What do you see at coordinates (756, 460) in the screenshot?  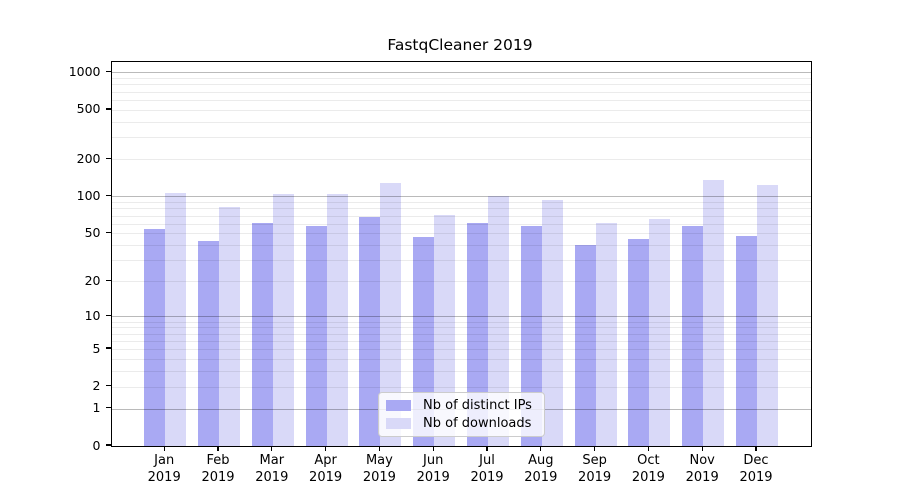 I see `x-axis-label-month: Dec` at bounding box center [756, 460].